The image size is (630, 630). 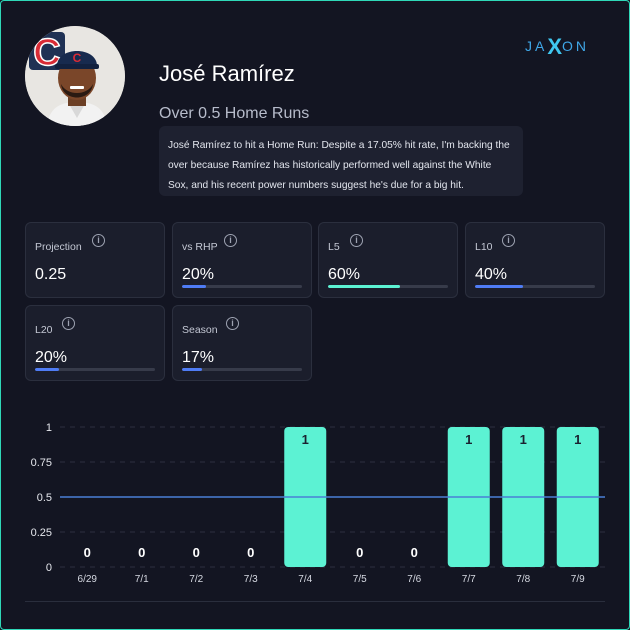 I want to click on stat-card-l10: L10 i 40%, so click(x=535, y=260).